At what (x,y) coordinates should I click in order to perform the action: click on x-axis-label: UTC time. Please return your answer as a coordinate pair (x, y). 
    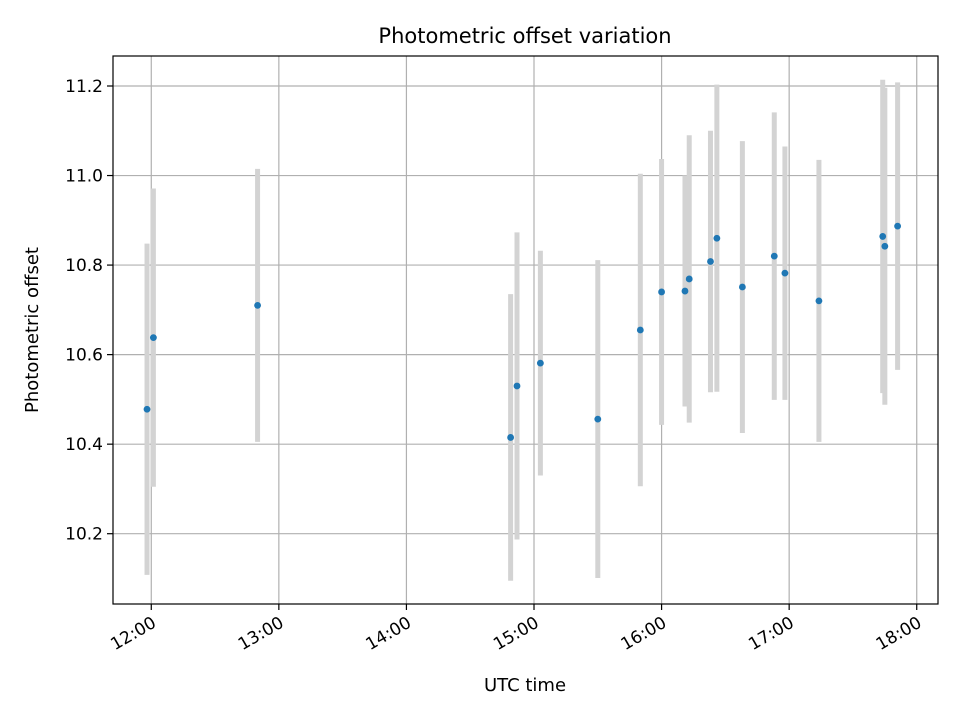
    Looking at the image, I should click on (525, 685).